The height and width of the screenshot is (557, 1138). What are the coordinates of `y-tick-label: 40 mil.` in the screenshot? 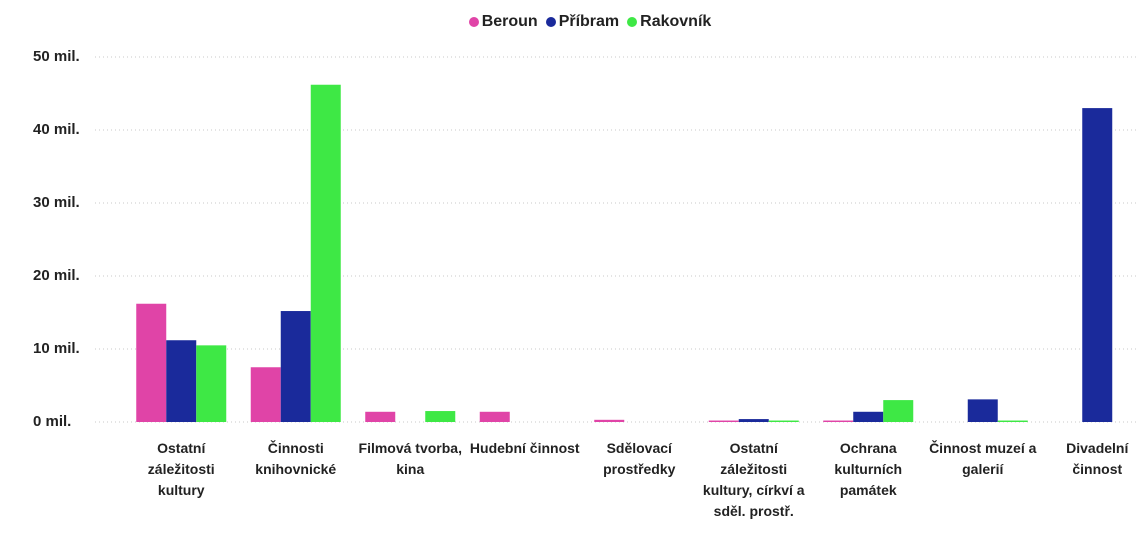 It's located at (56, 129).